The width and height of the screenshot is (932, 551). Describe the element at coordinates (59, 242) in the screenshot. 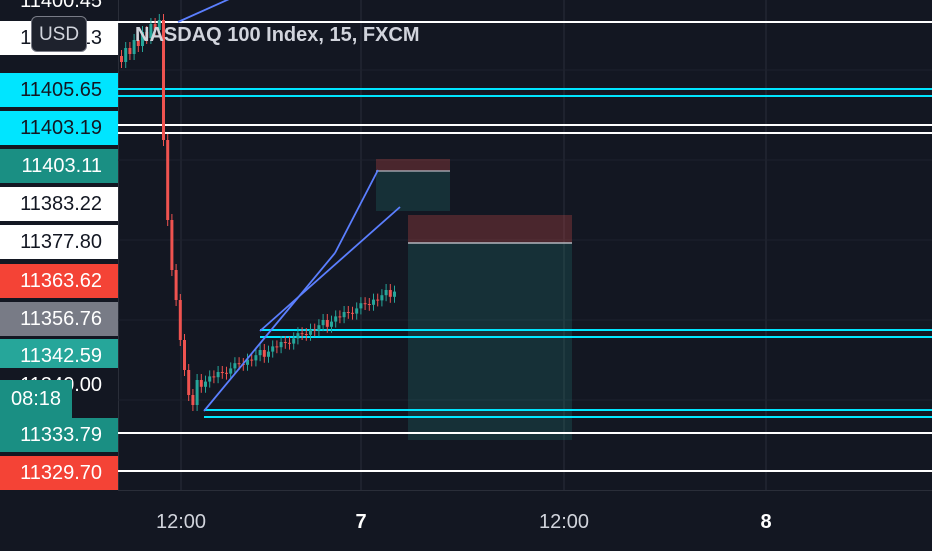

I see `price-label: 11377.80` at that location.